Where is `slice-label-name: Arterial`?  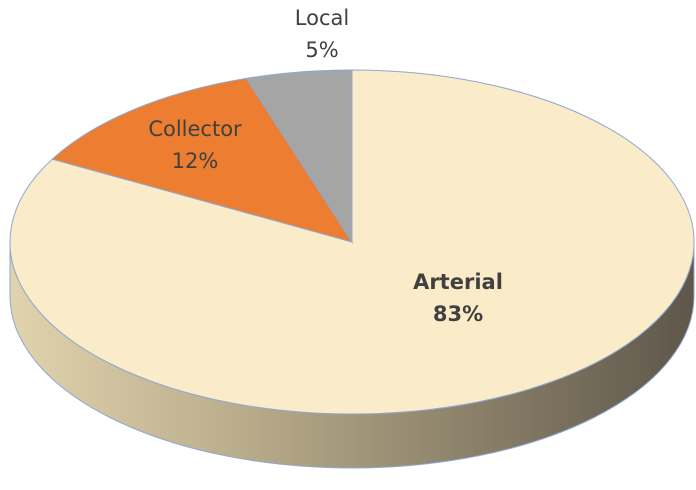
slice-label-name: Arterial is located at coordinates (458, 282).